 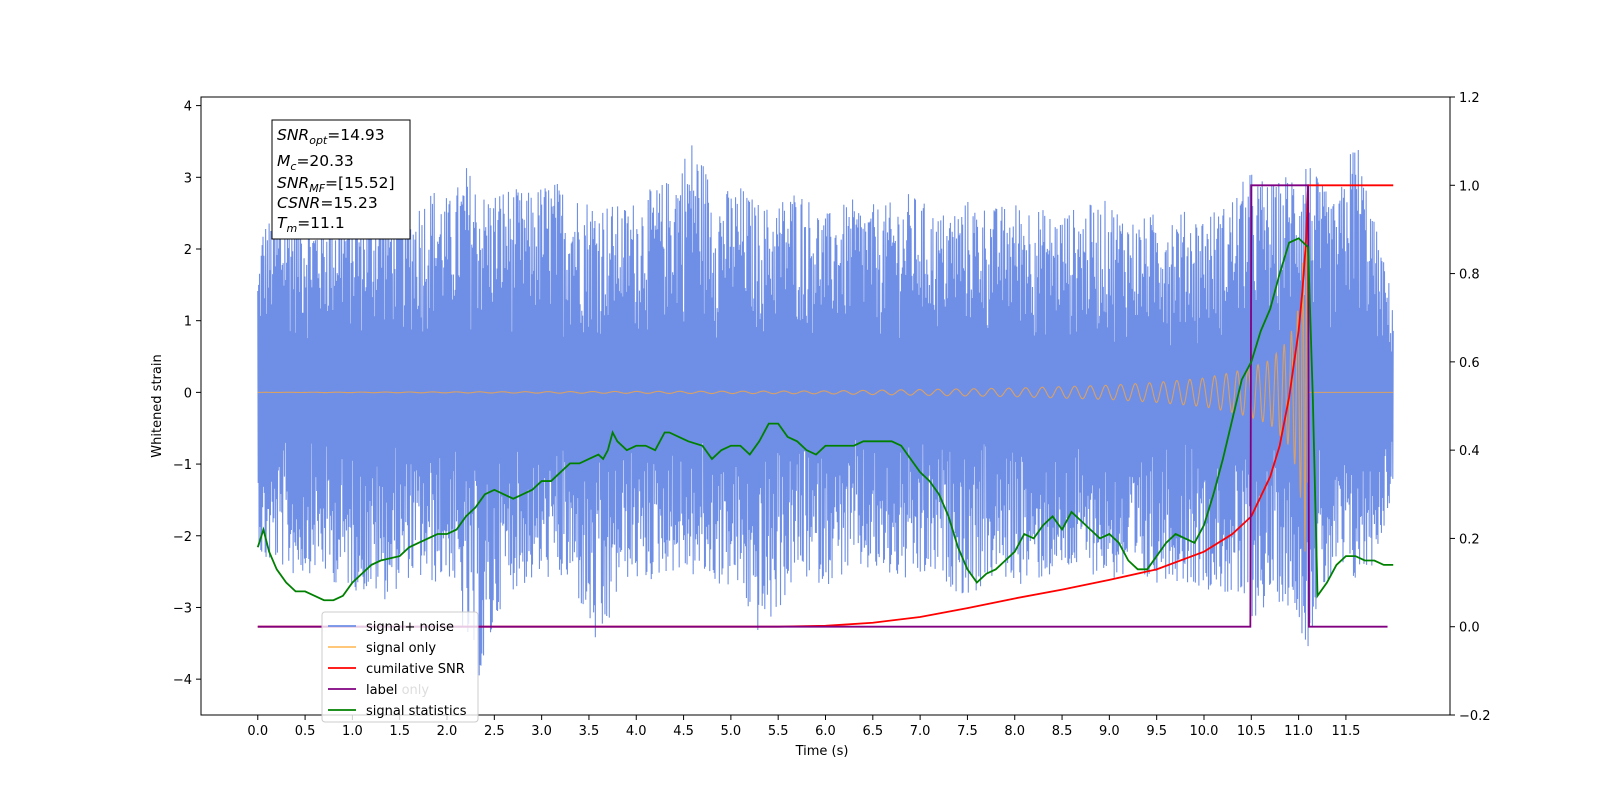 I want to click on y-tick-label: 0, so click(x=188, y=393).